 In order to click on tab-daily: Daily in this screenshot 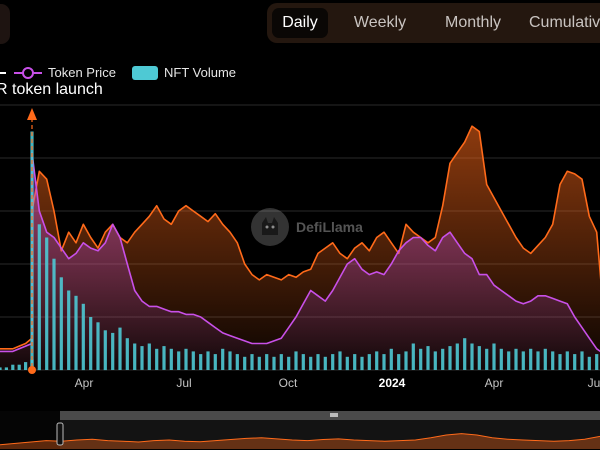, I will do `click(300, 23)`.